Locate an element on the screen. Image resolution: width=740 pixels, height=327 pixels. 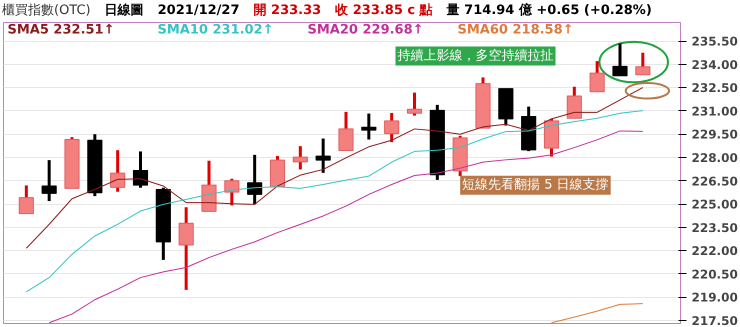
chart-title: 櫃買指數(OTC) is located at coordinates (46, 10).